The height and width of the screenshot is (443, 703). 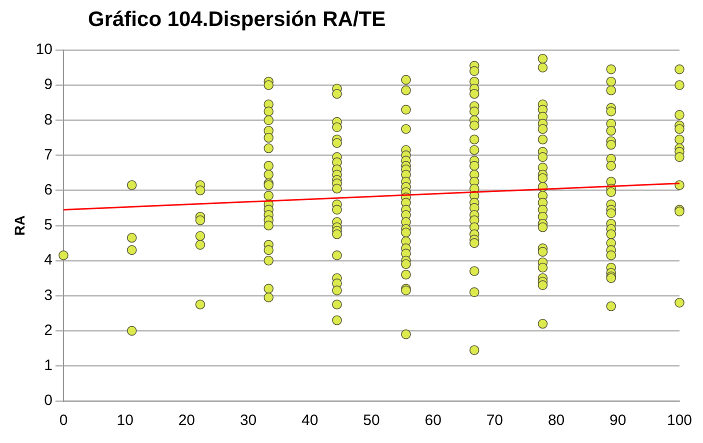 I want to click on y-tick-label: 9, so click(x=48, y=85).